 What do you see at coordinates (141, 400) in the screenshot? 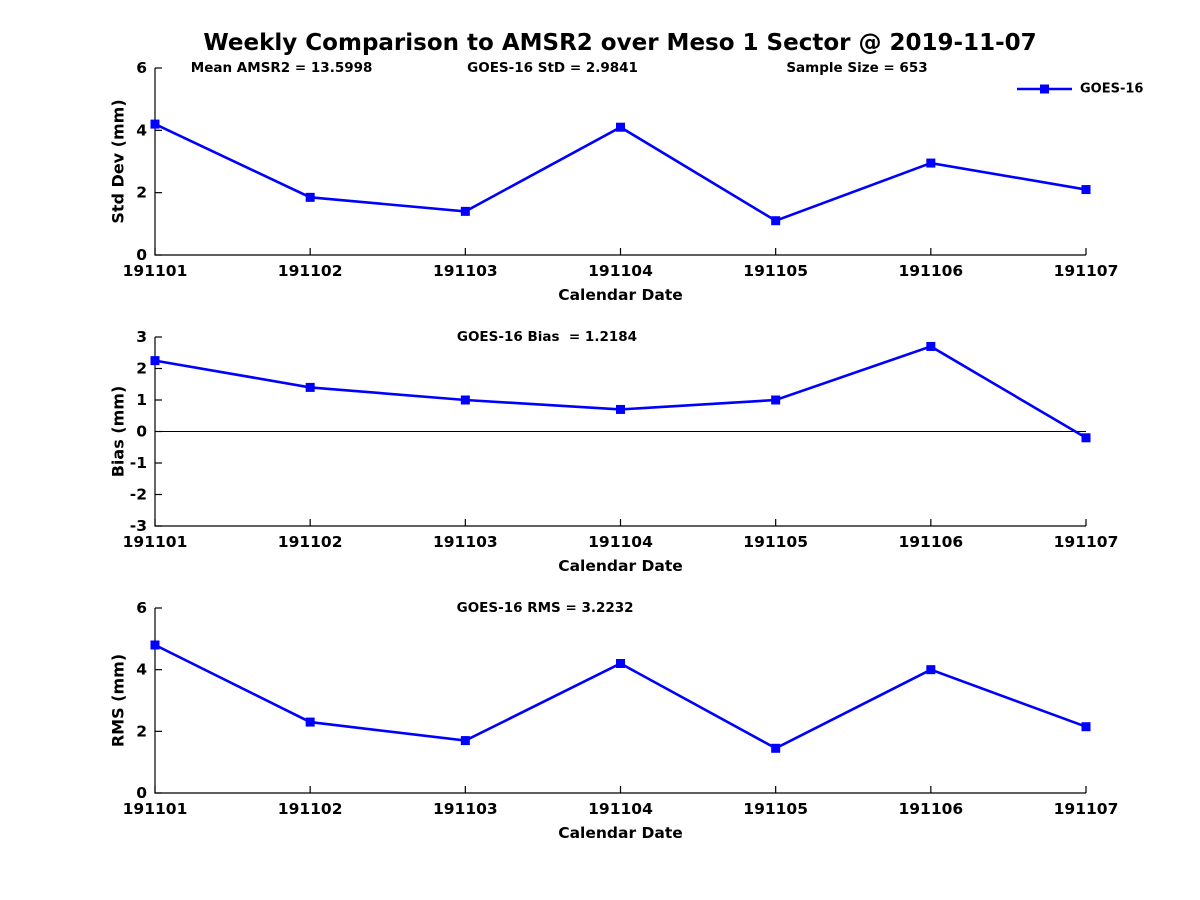
I see `y-tick-label: 1` at bounding box center [141, 400].